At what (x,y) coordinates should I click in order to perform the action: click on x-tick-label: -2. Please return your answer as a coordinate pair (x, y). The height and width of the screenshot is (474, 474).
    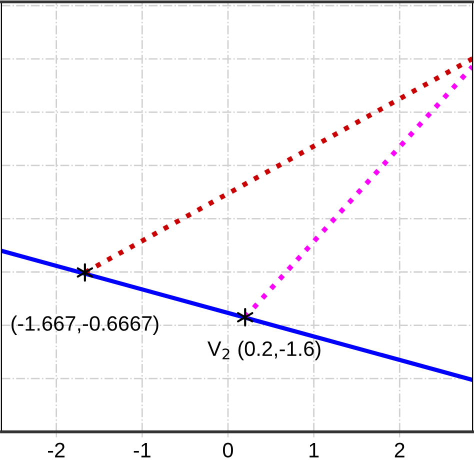
    Looking at the image, I should click on (56, 450).